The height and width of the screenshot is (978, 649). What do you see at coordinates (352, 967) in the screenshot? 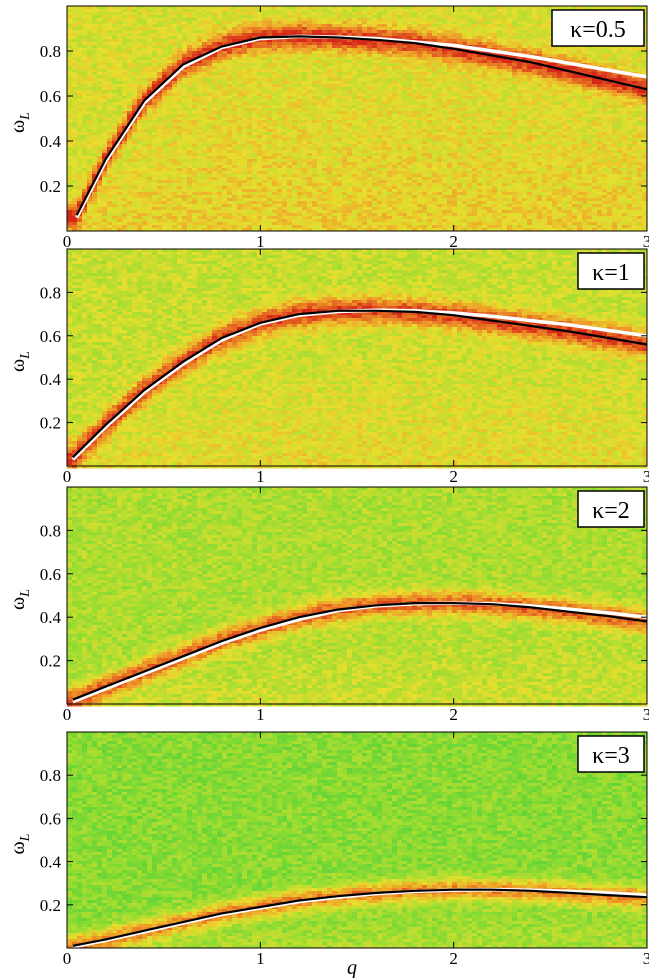
I see `x-axis-label: q` at bounding box center [352, 967].